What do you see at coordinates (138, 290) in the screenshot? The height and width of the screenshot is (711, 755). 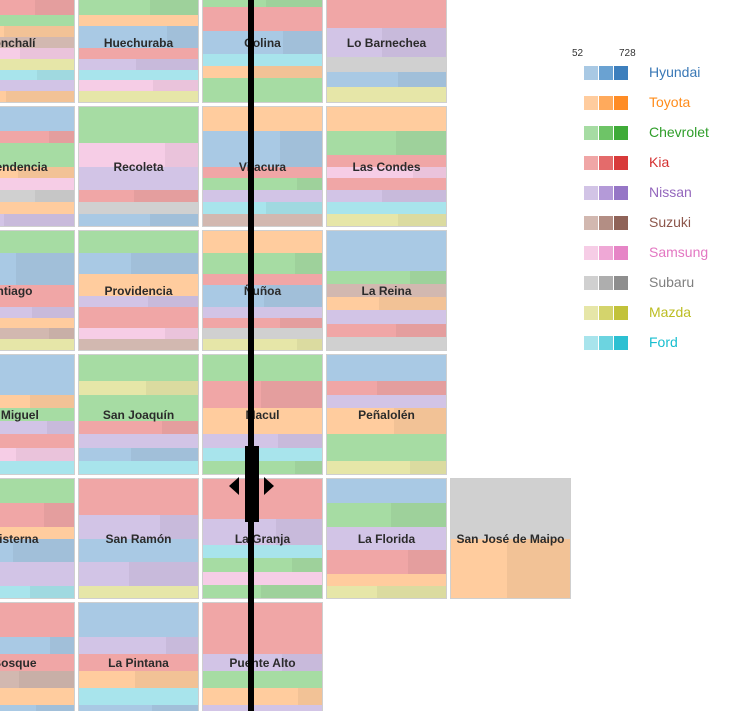 I see `comuna-tile: Providencia` at bounding box center [138, 290].